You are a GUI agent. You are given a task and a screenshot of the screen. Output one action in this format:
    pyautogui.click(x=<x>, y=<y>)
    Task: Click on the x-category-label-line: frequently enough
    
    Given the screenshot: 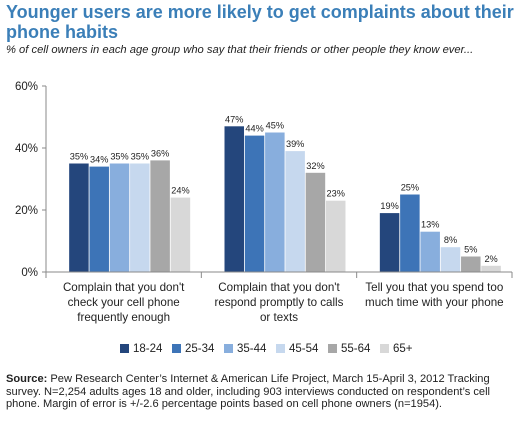 What is the action you would take?
    pyautogui.click(x=123, y=317)
    